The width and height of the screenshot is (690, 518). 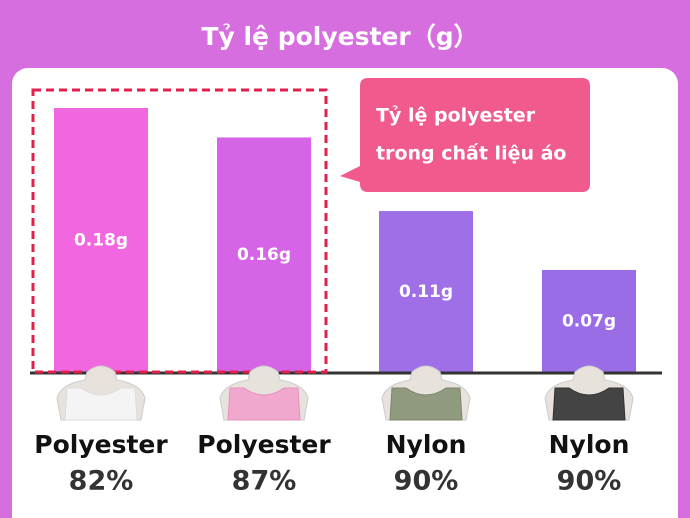 I want to click on chart-title: Tỷ lệ polyester（g）, so click(x=339, y=36).